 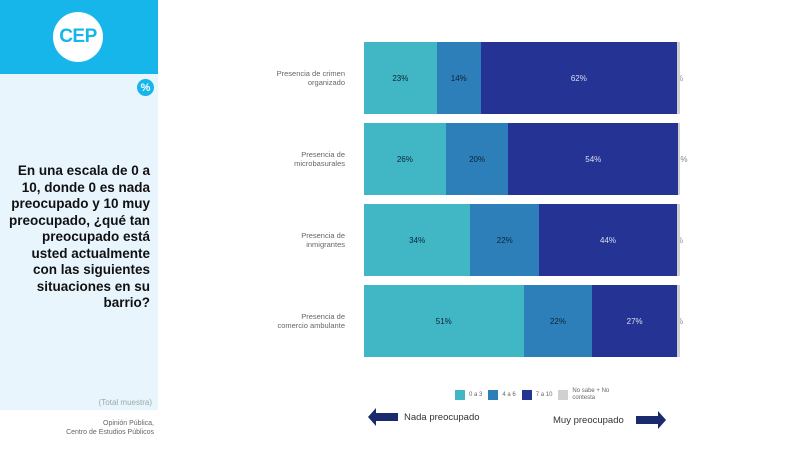 I want to click on legend-label: 4 a 6, so click(x=509, y=395).